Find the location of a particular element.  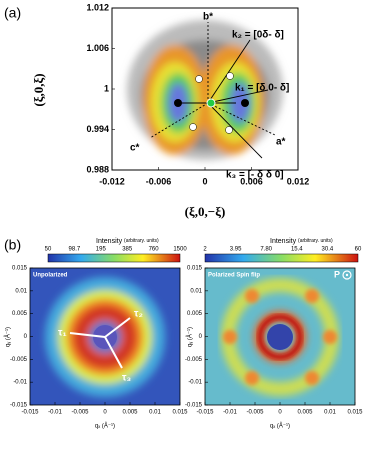

y-axis-label: (ξ,0,ξ) is located at coordinates (38, 89).